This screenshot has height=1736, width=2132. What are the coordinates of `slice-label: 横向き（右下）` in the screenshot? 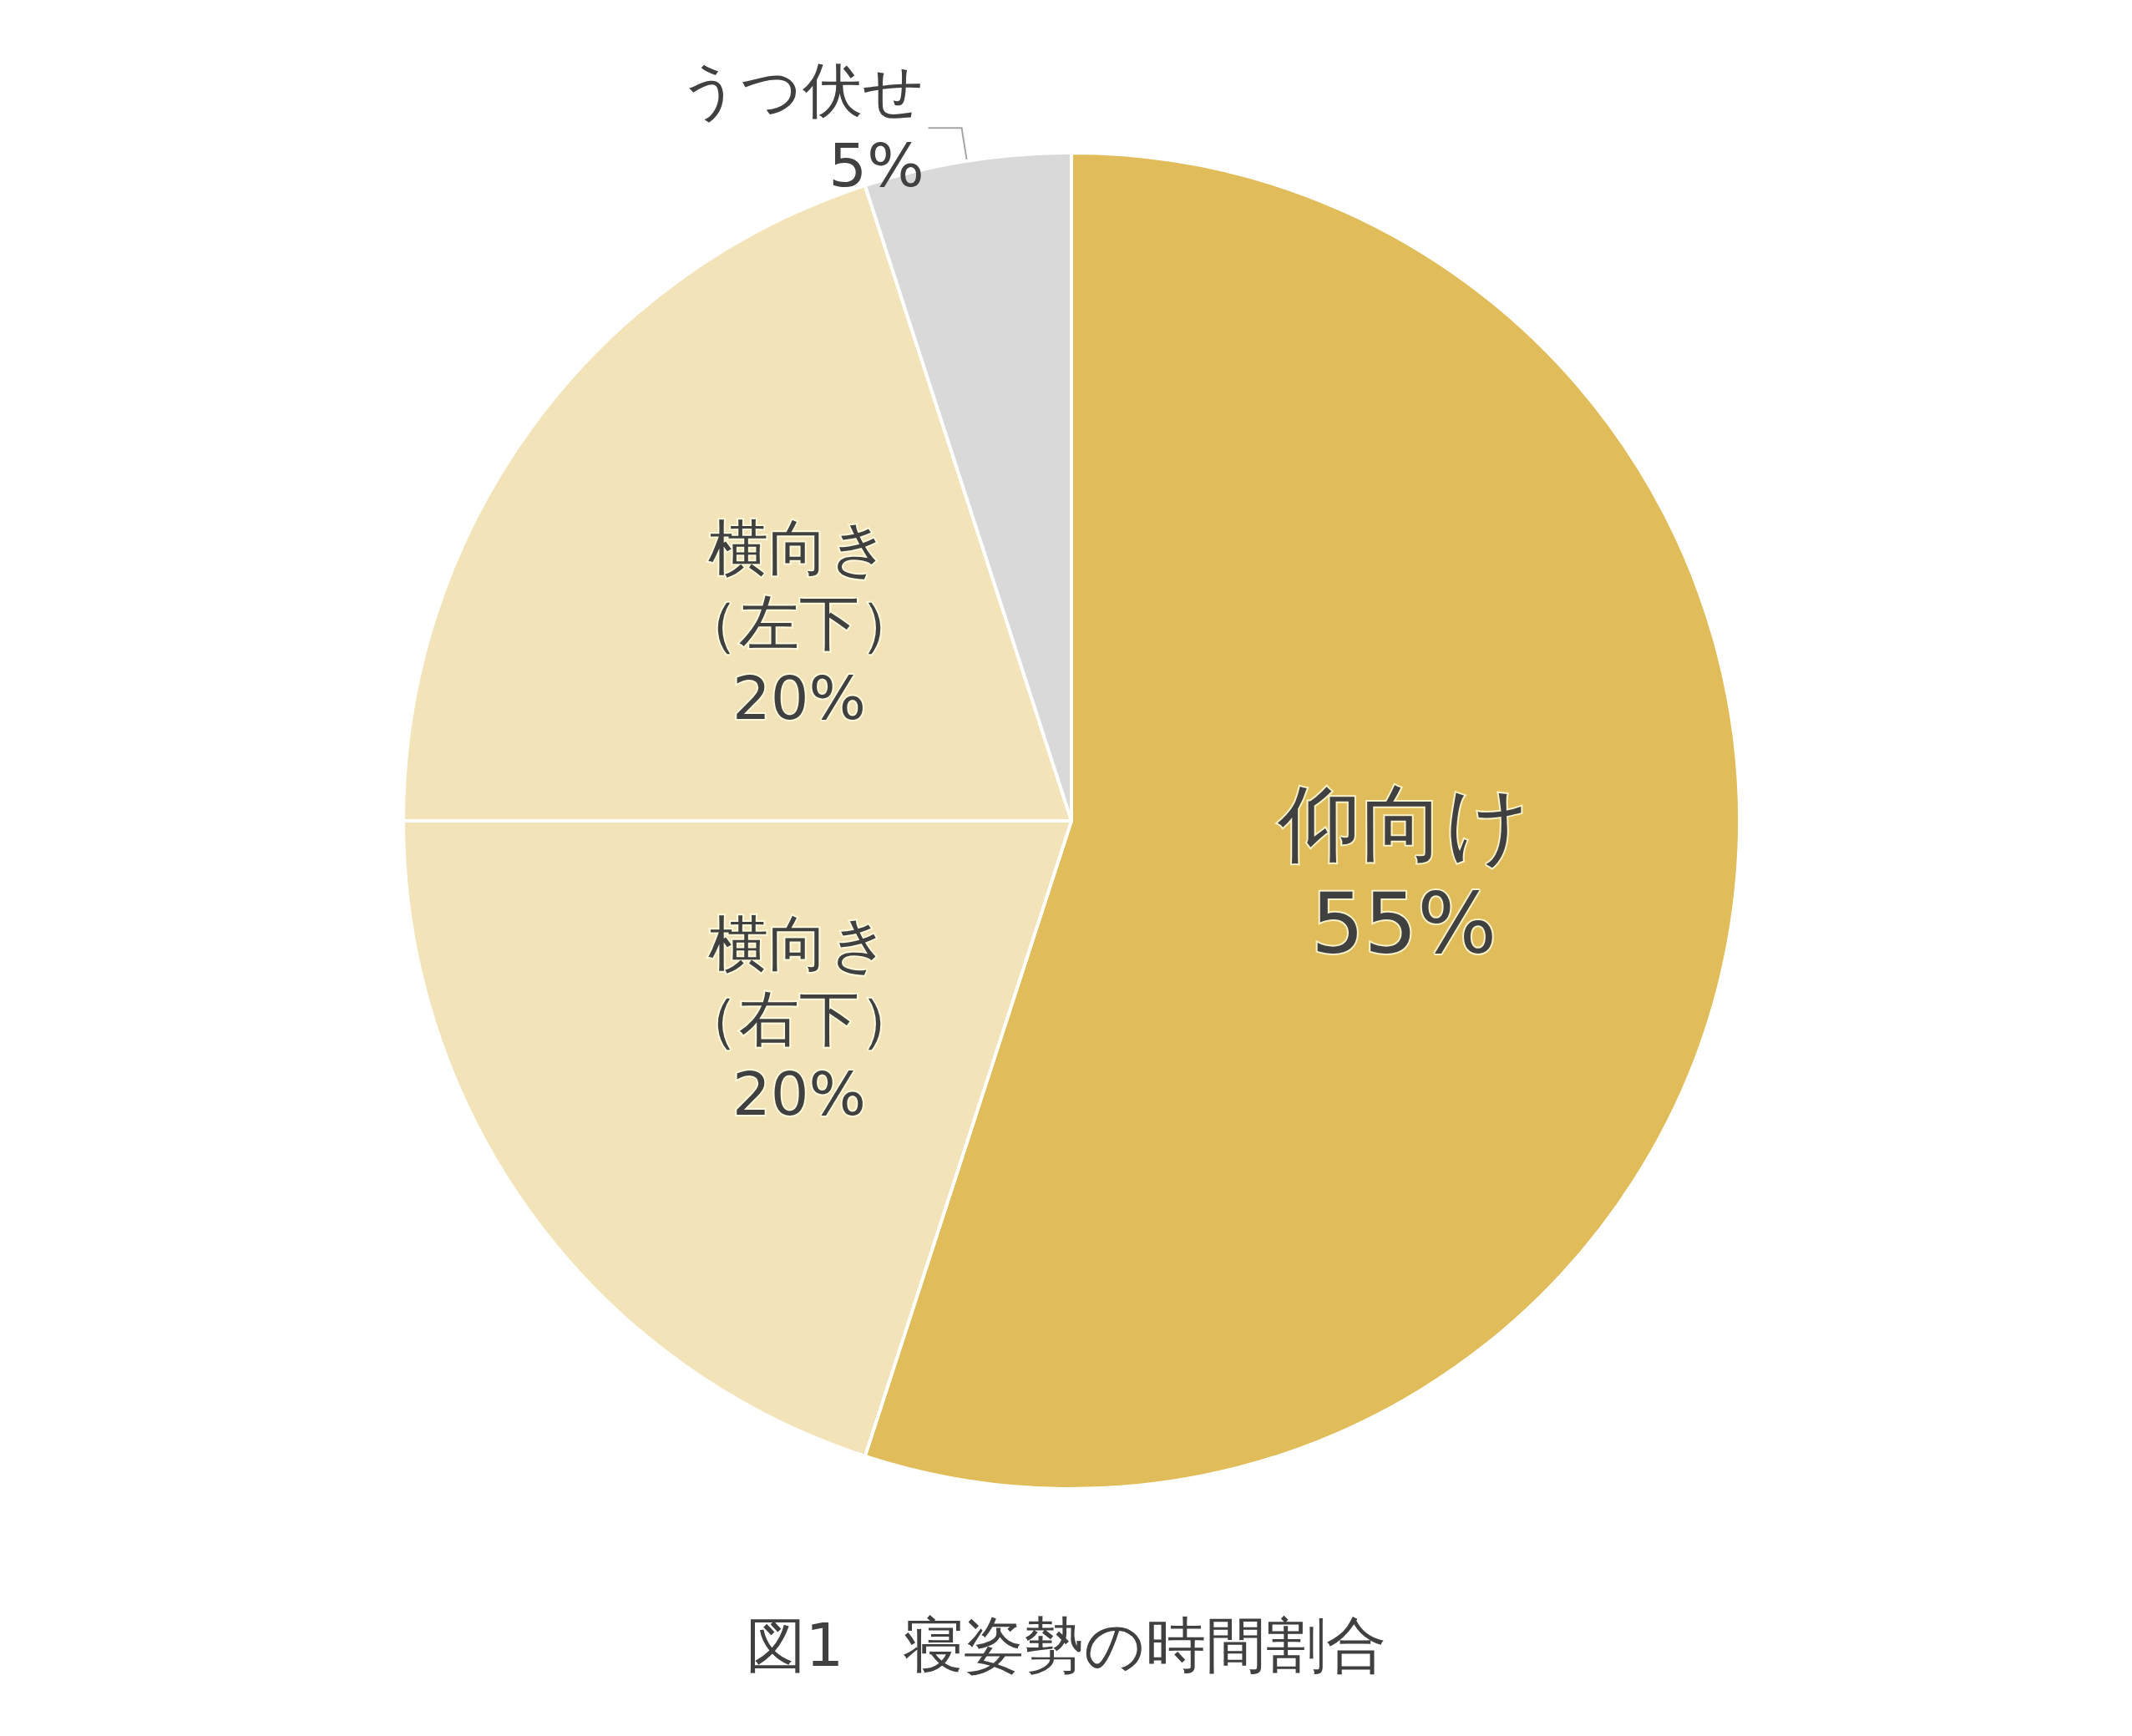 It's located at (798, 981).